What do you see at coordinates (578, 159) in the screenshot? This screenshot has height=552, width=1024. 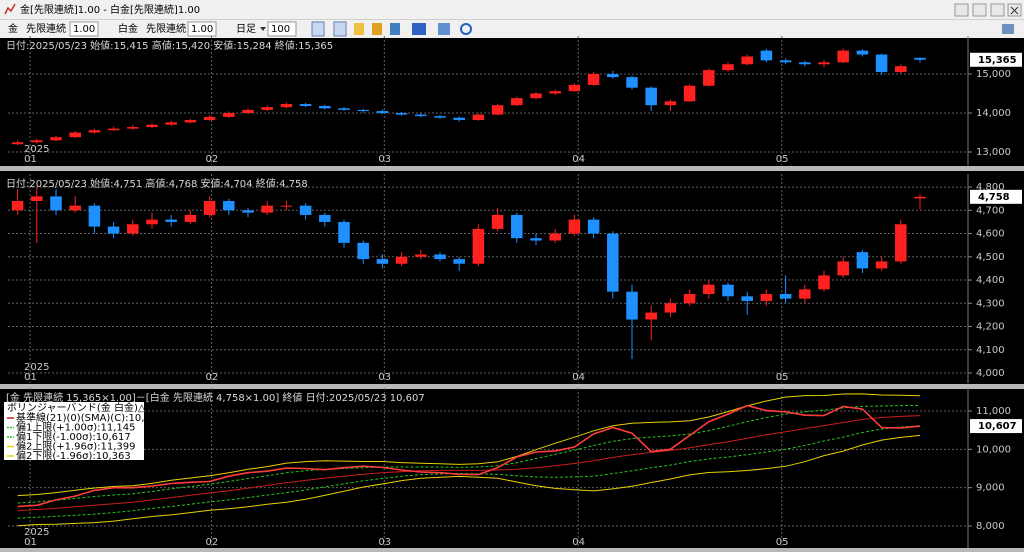 I see `x-tick-label: 04` at bounding box center [578, 159].